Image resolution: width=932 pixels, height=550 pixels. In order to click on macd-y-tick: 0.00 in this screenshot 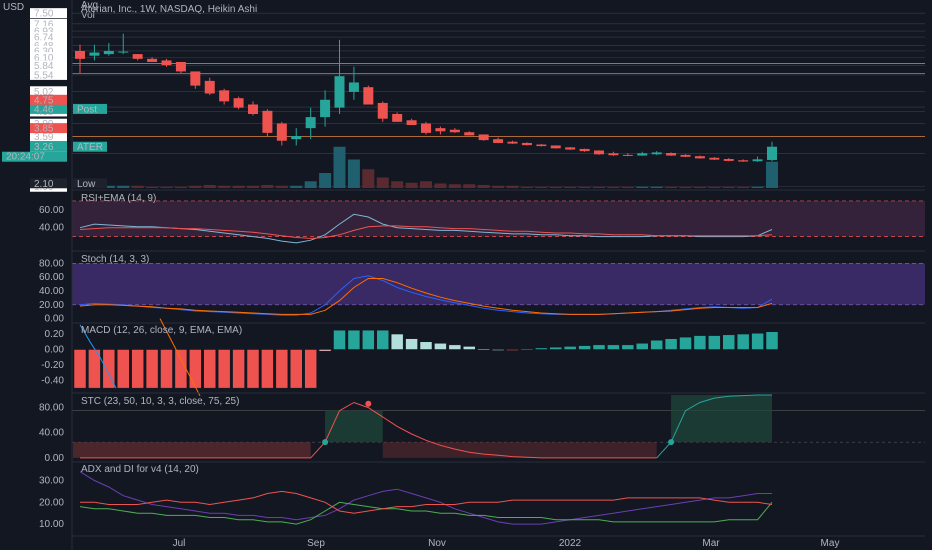, I will do `click(55, 350)`.